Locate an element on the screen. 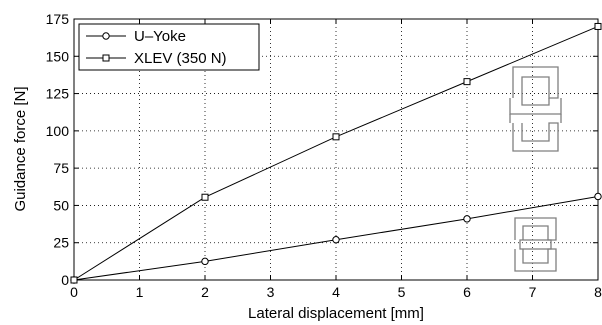 Image resolution: width=602 pixels, height=325 pixels. y-tick-label: 175 is located at coordinates (58, 19).